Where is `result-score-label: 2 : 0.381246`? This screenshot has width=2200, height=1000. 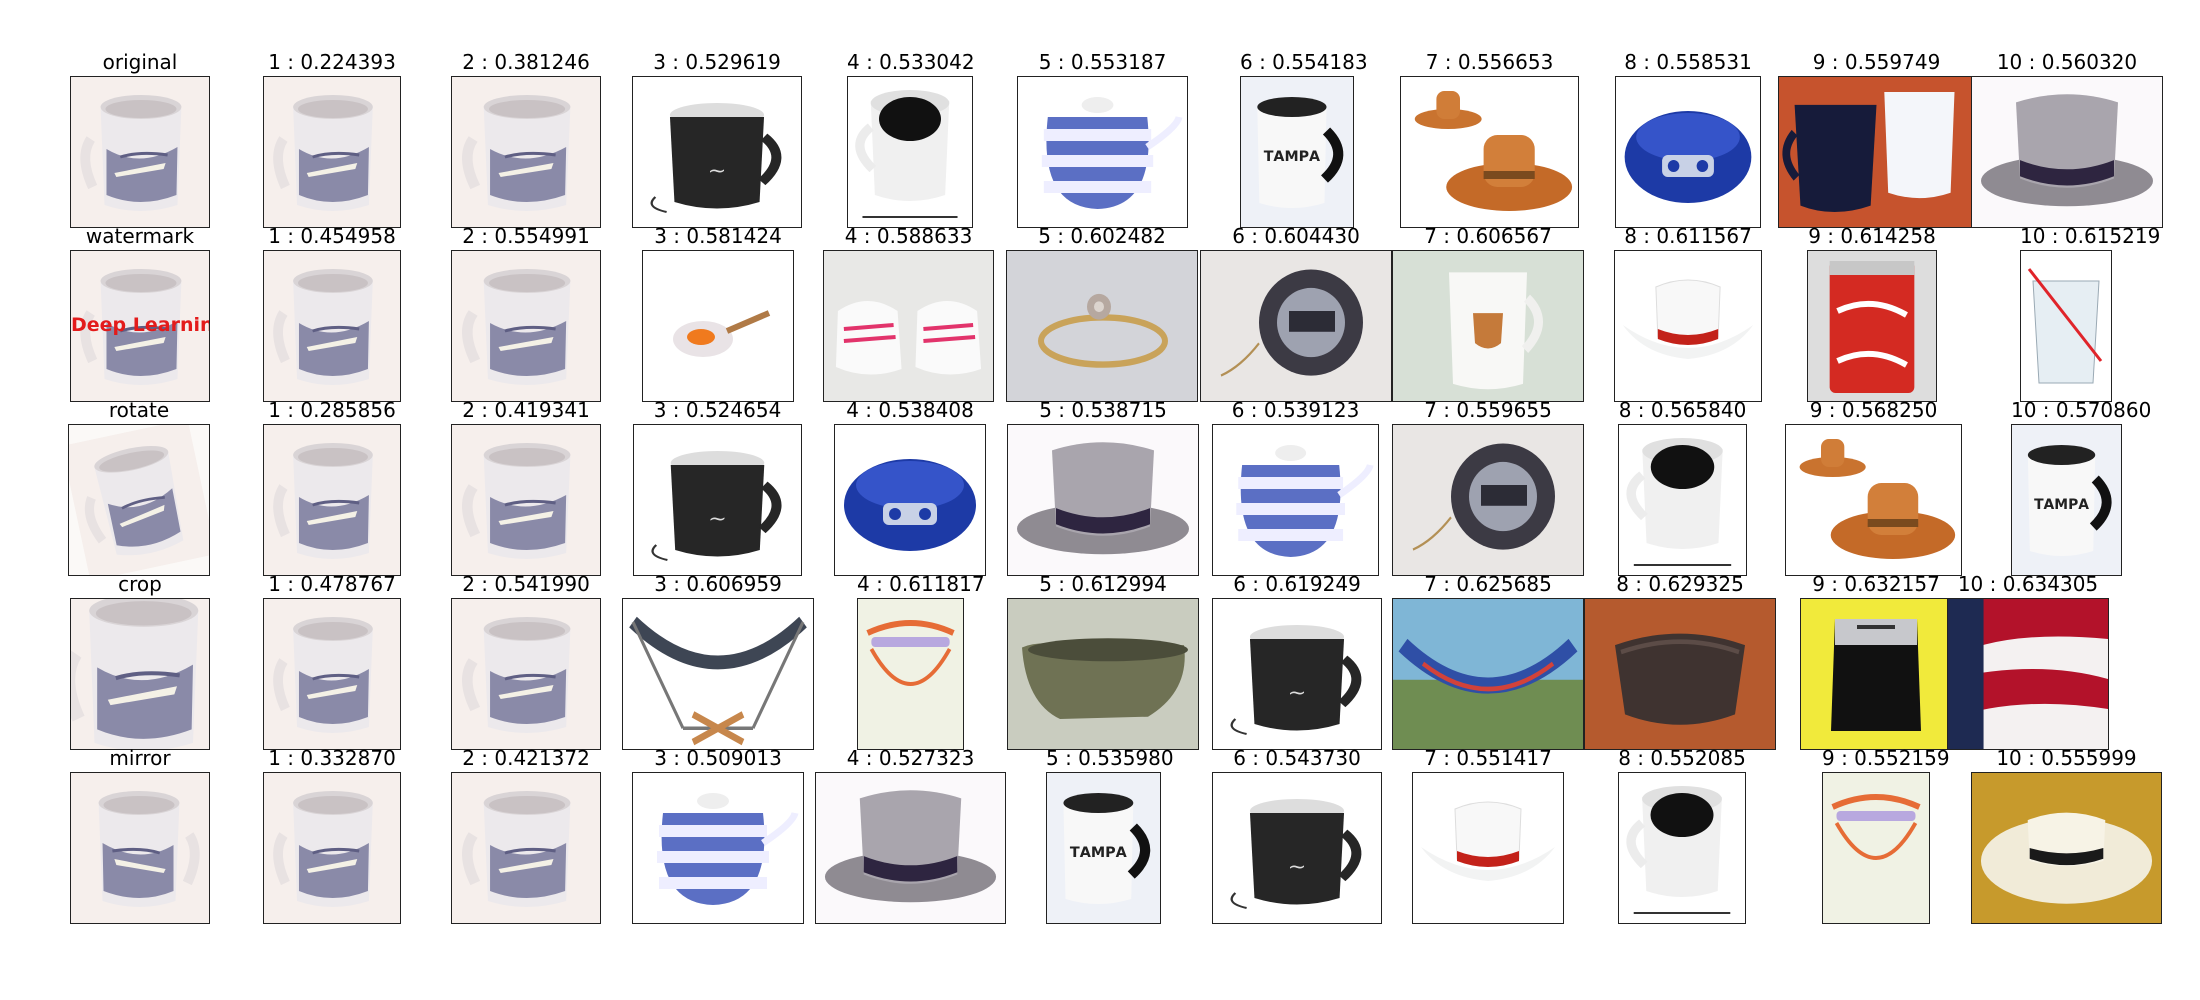 result-score-label: 2 : 0.381246 is located at coordinates (526, 62).